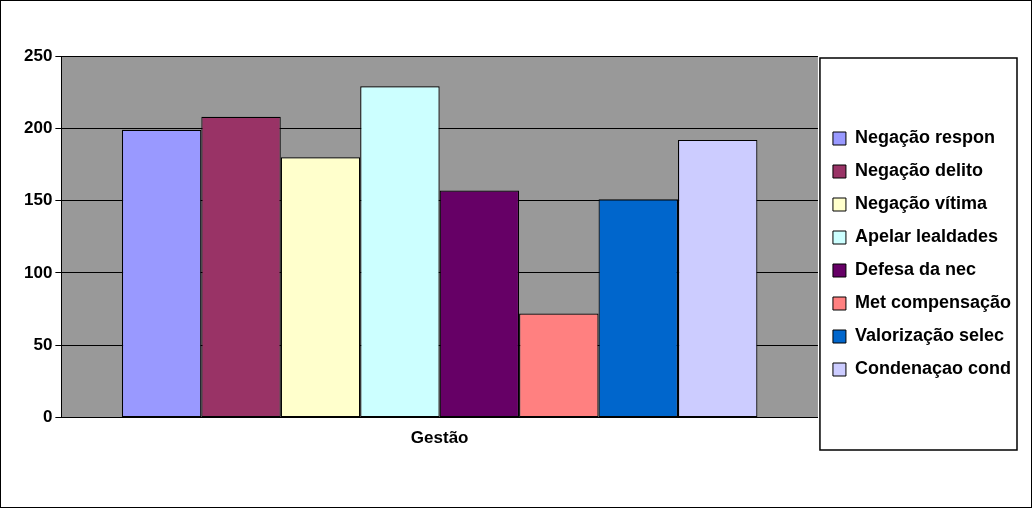  What do you see at coordinates (439, 438) in the screenshot?
I see `x-tick-label: Gestão` at bounding box center [439, 438].